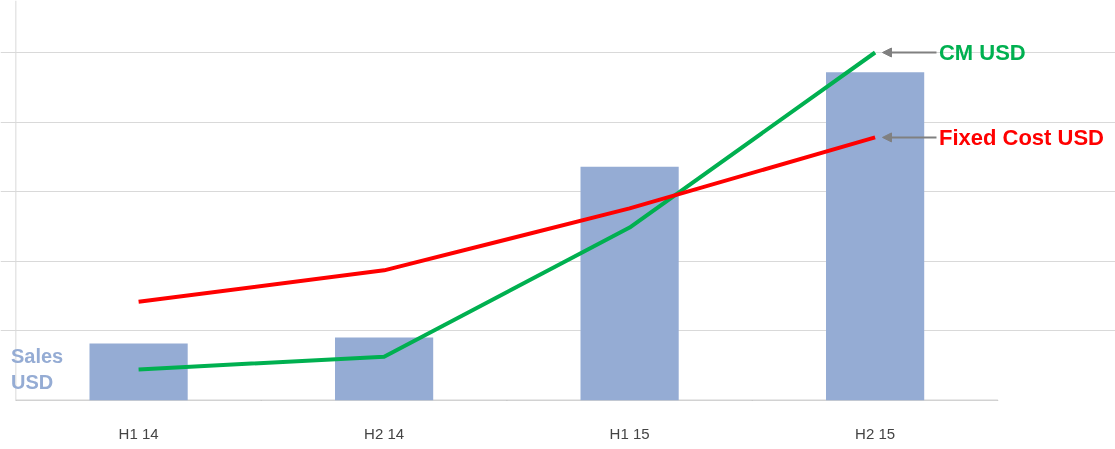 The width and height of the screenshot is (1115, 449). What do you see at coordinates (982, 52) in the screenshot?
I see `legend-label: CM USD` at bounding box center [982, 52].